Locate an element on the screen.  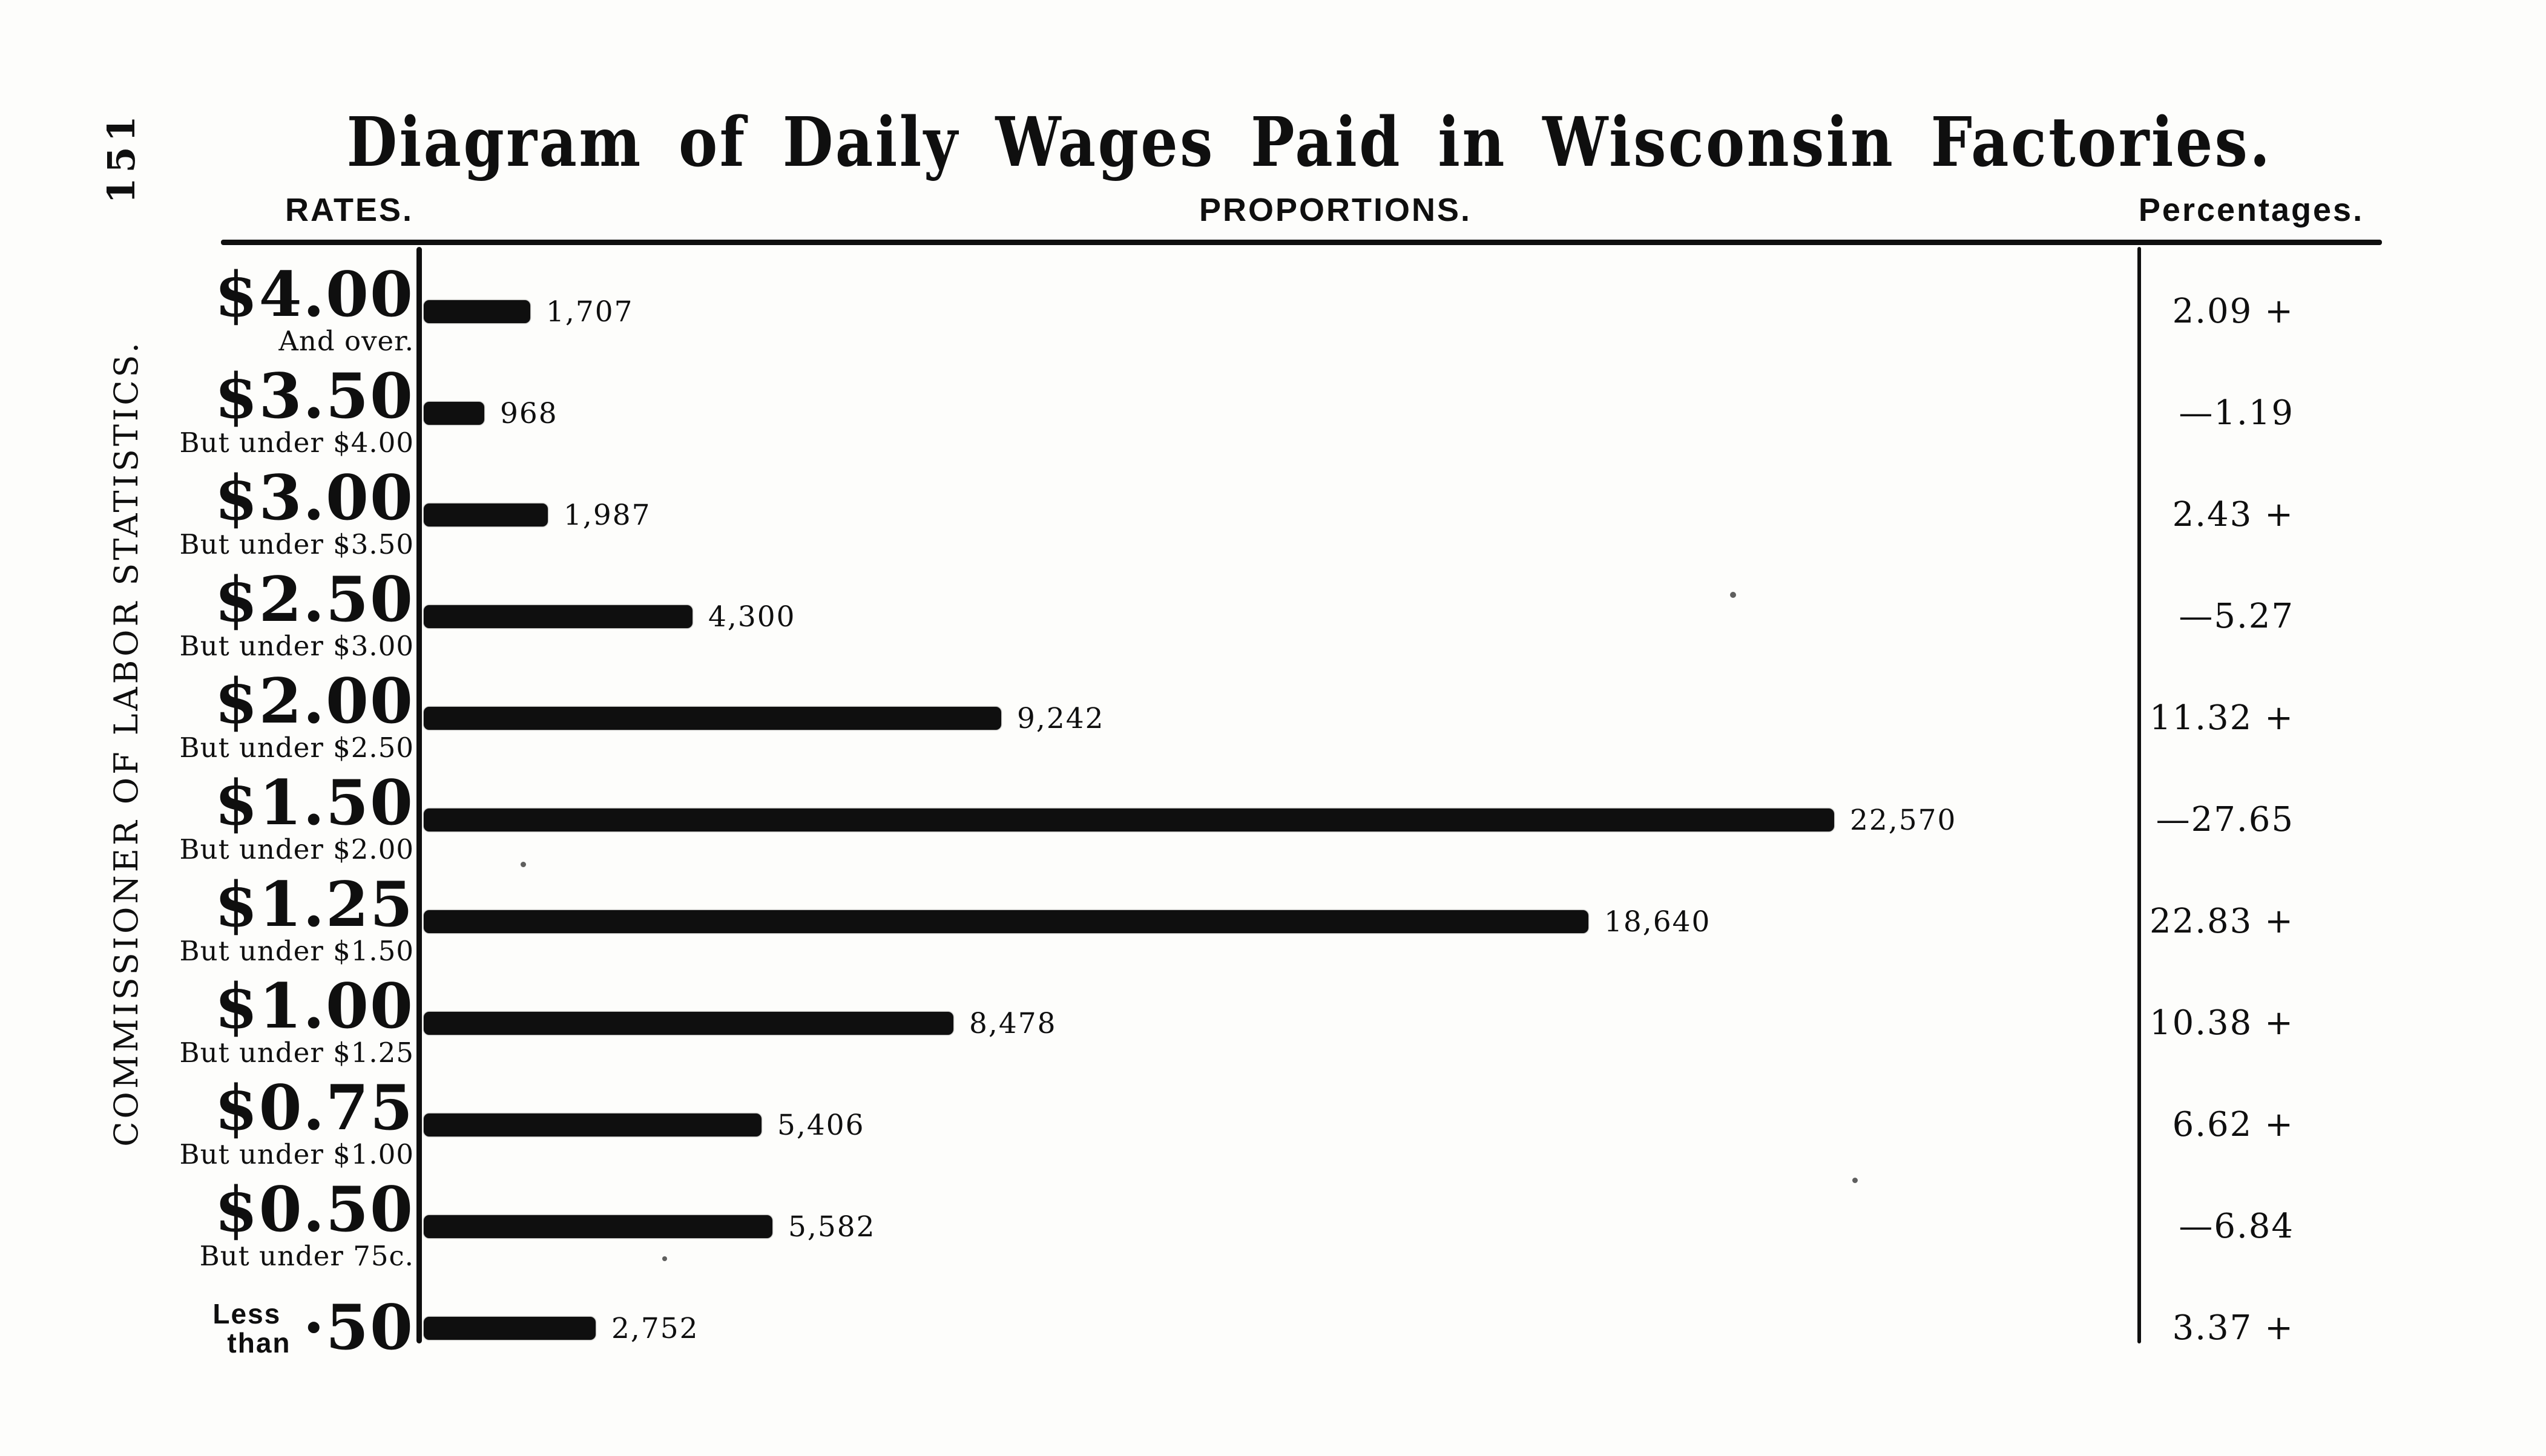
rate-label: $4.00 is located at coordinates (314, 295).